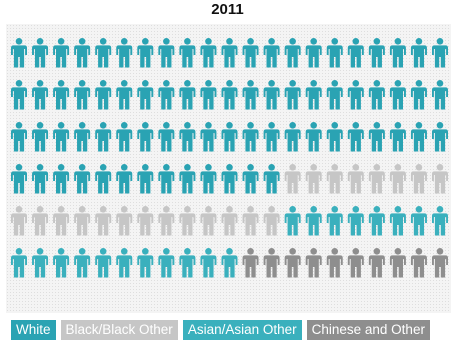 The image size is (455, 347). What do you see at coordinates (242, 330) in the screenshot?
I see `legend-item-asian-asian-other: Asian/Asian Other` at bounding box center [242, 330].